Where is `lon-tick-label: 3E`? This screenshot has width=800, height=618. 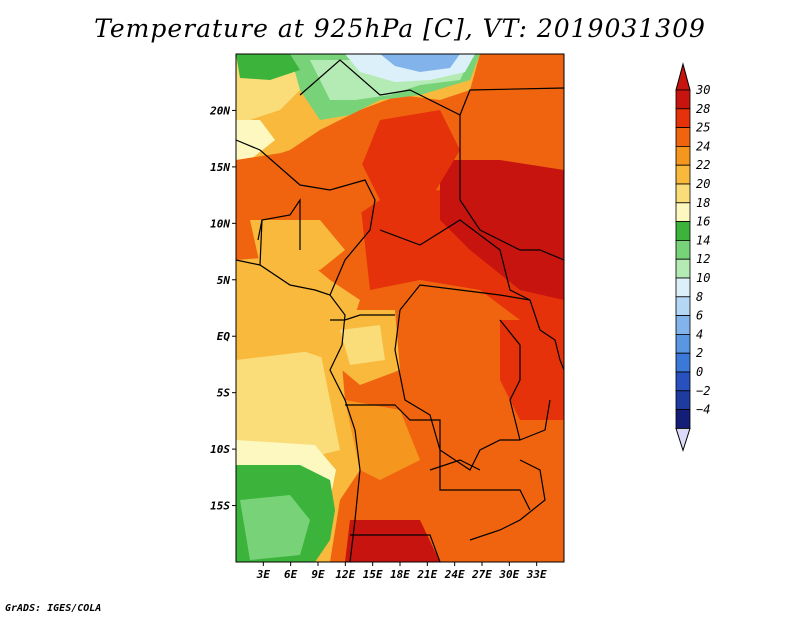 lon-tick-label: 3E is located at coordinates (263, 574).